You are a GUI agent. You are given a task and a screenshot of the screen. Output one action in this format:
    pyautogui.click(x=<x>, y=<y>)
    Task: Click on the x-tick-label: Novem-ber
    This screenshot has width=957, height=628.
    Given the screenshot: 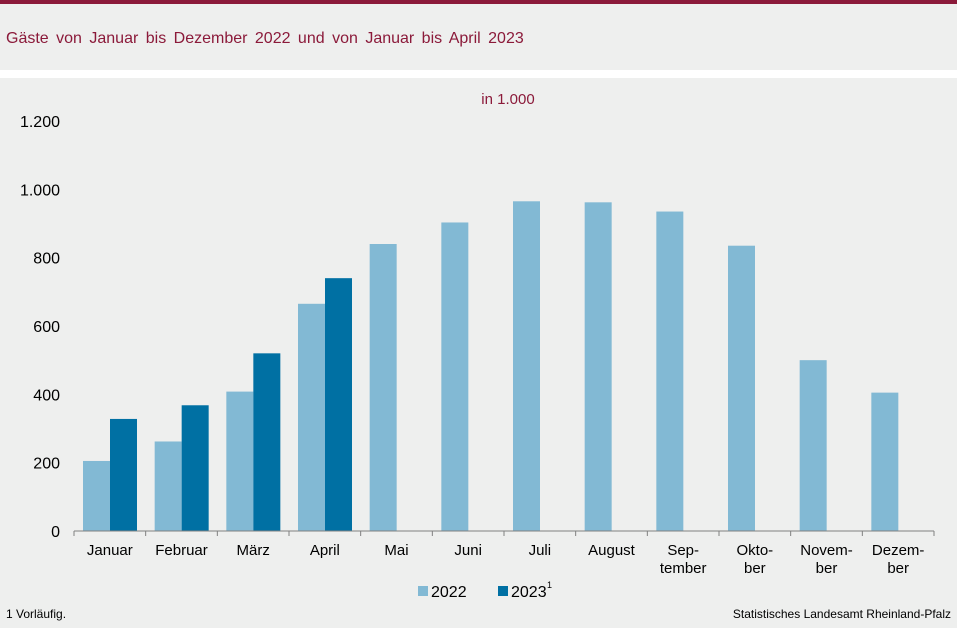 What is the action you would take?
    pyautogui.click(x=826, y=559)
    